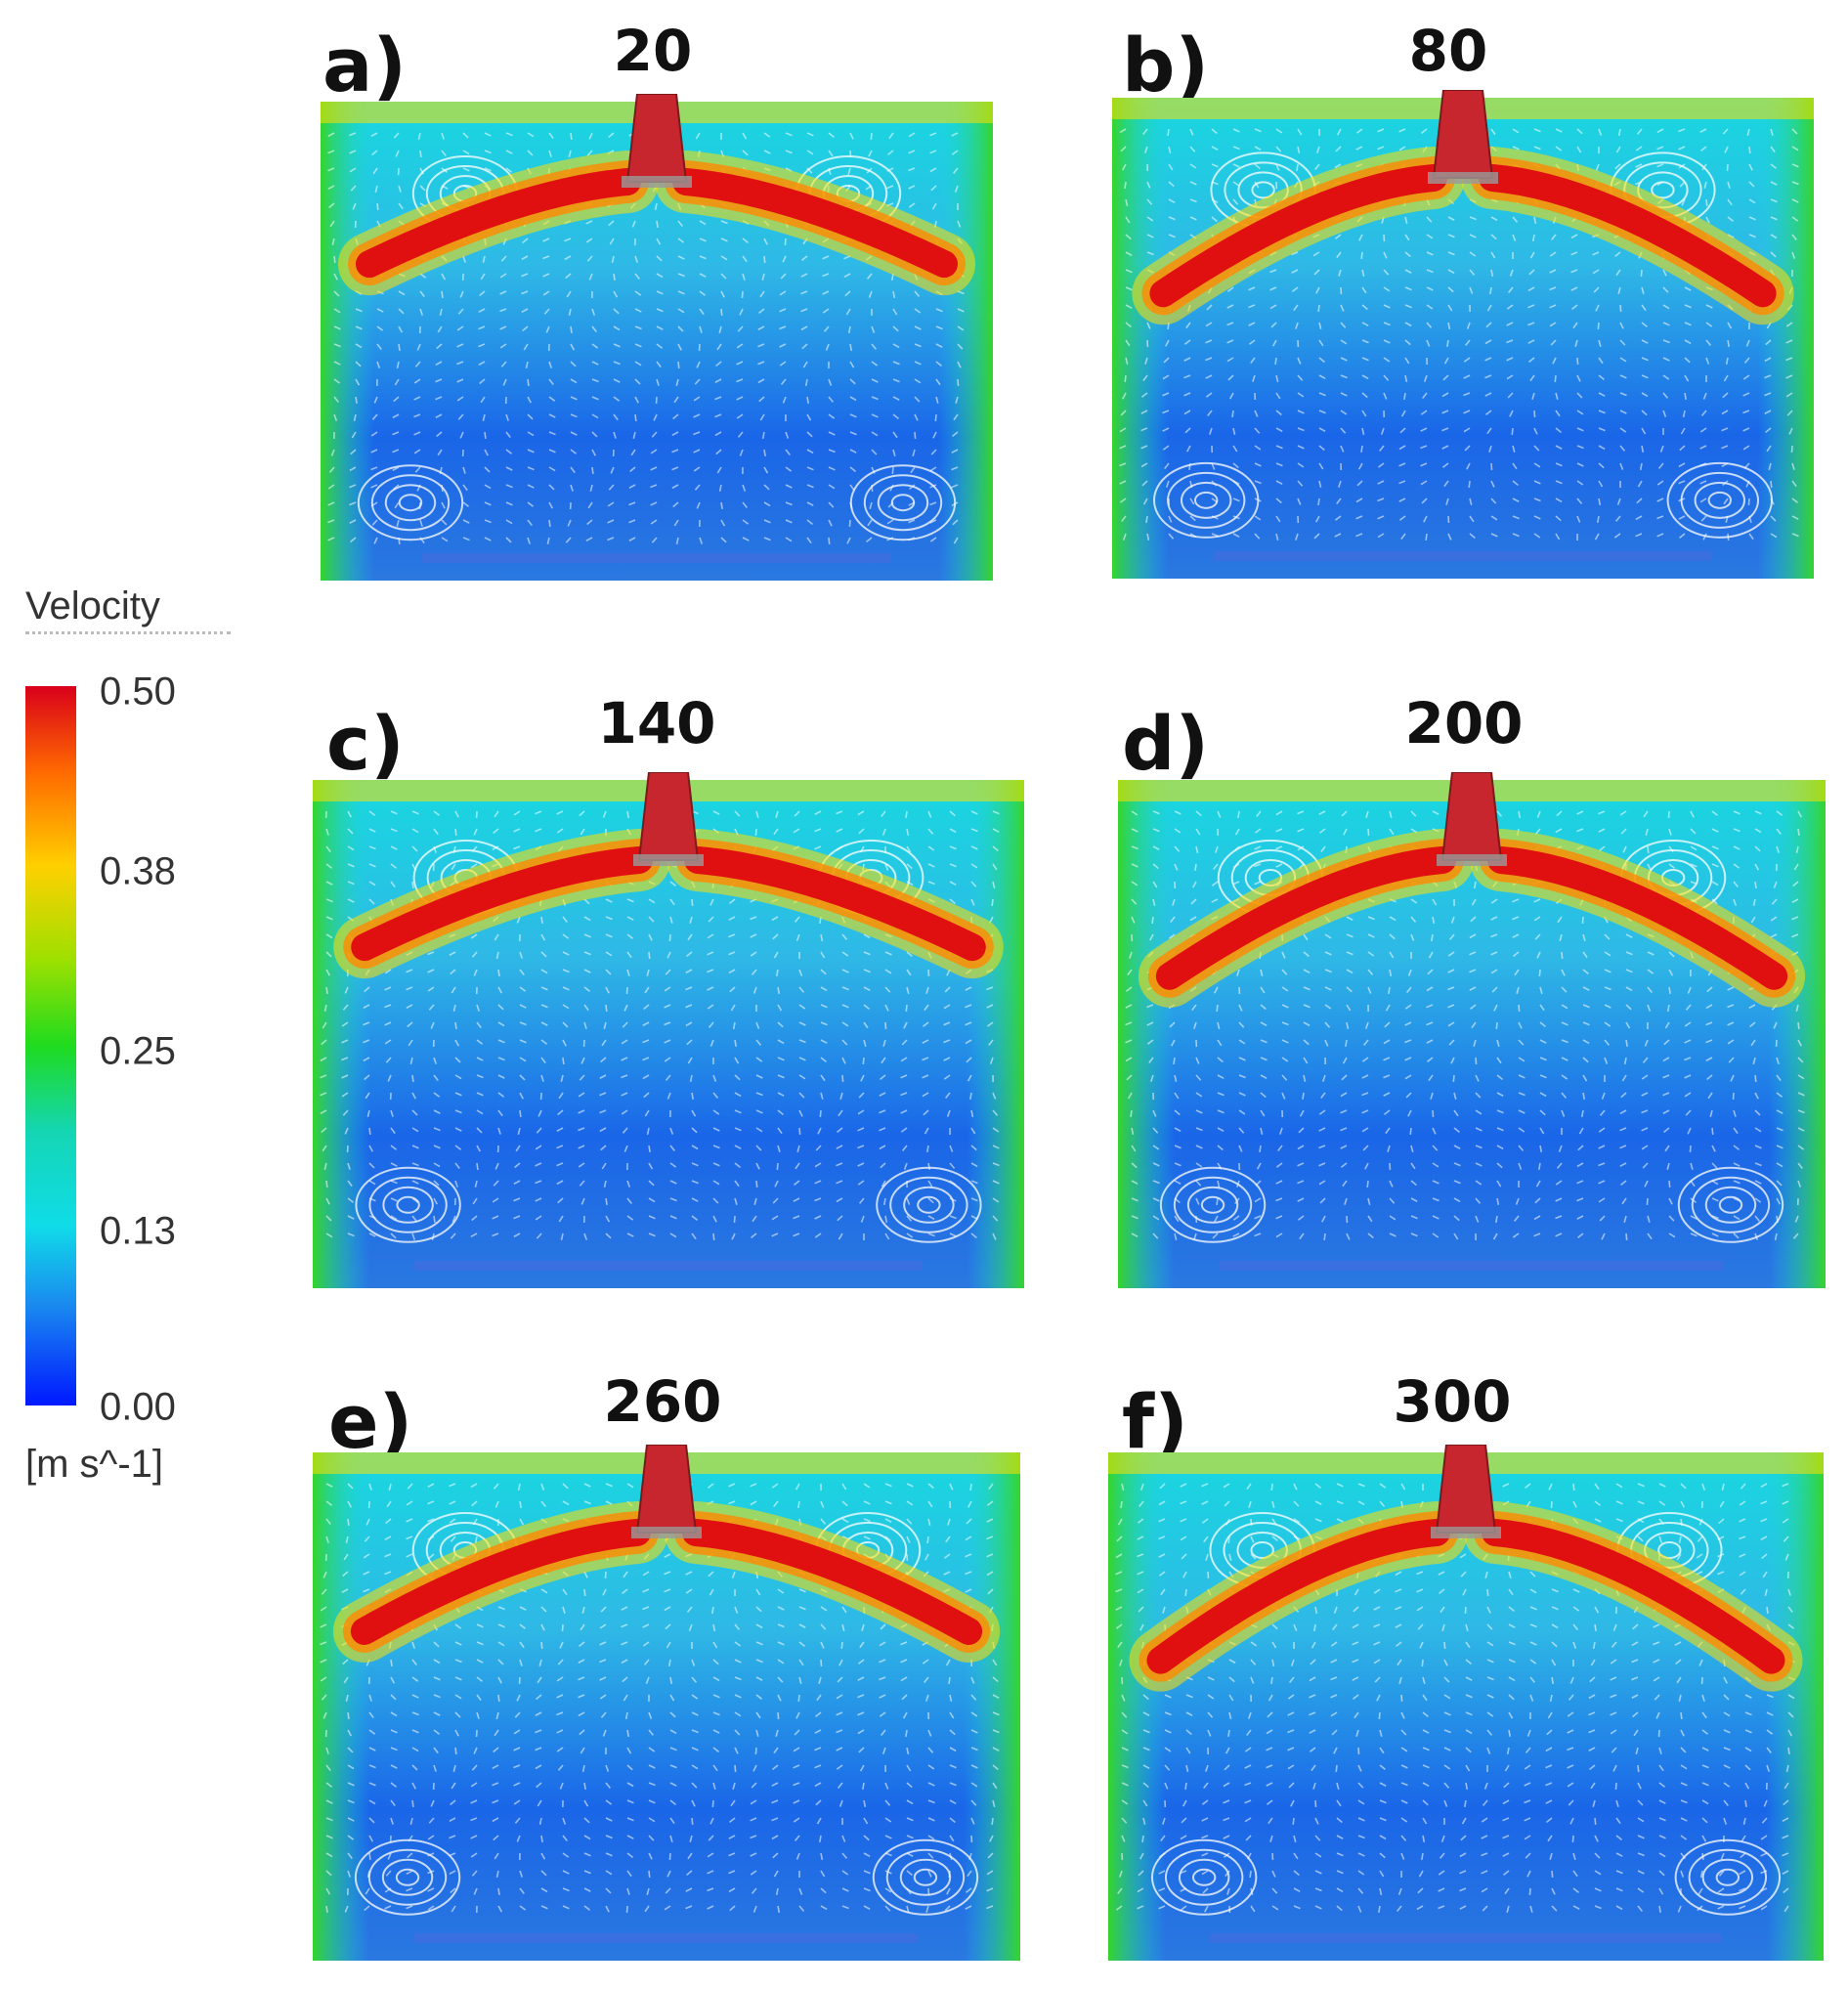  What do you see at coordinates (1155, 1421) in the screenshot?
I see `panel-f-letter: f)` at bounding box center [1155, 1421].